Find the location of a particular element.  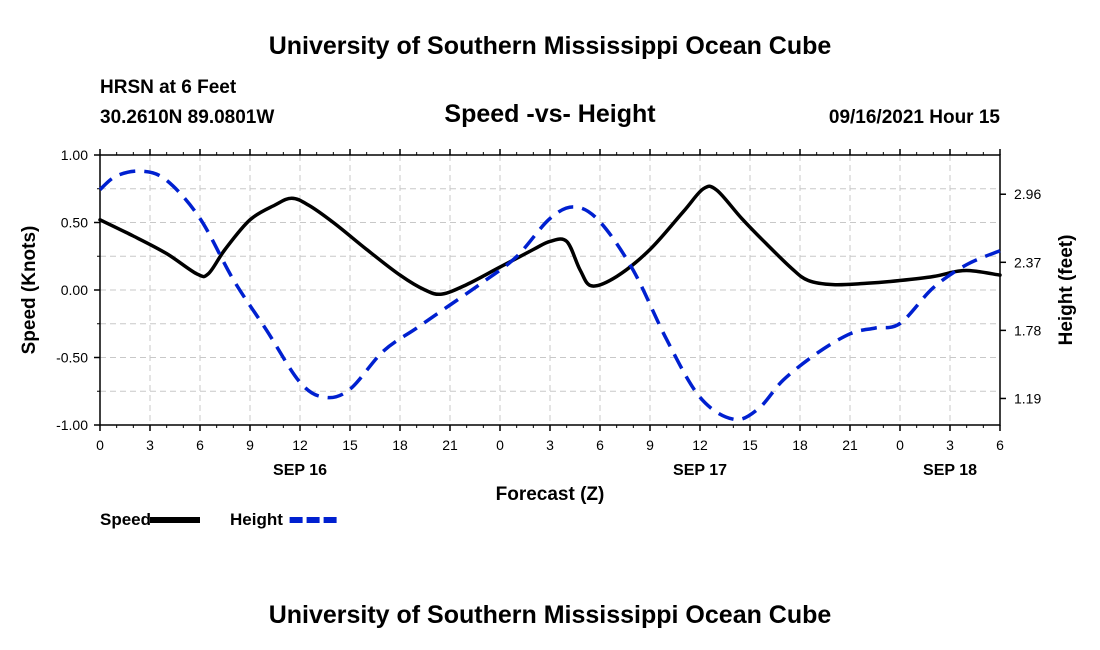

y-left-tick-label: -0.50 is located at coordinates (72, 358).